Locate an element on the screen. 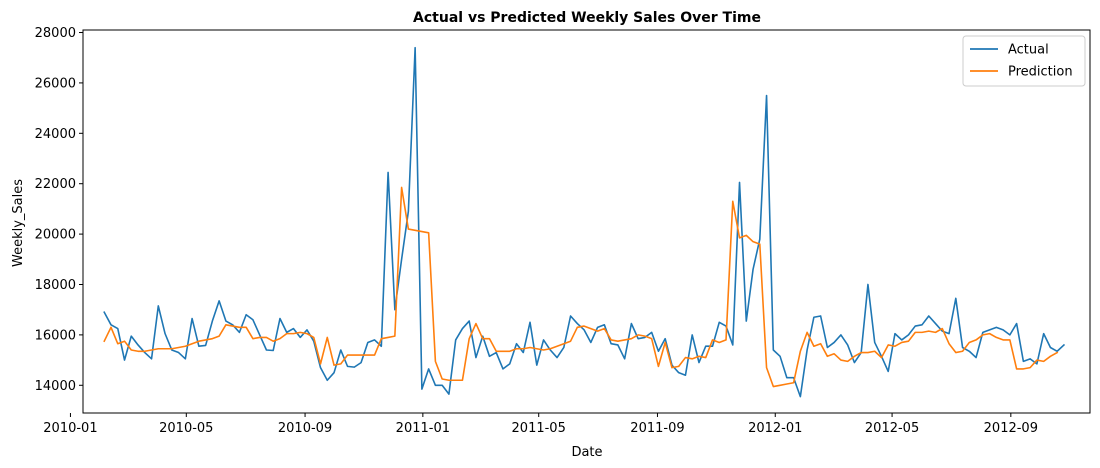 This screenshot has height=468, width=1100. legend: Actual Prediction is located at coordinates (1024, 61).